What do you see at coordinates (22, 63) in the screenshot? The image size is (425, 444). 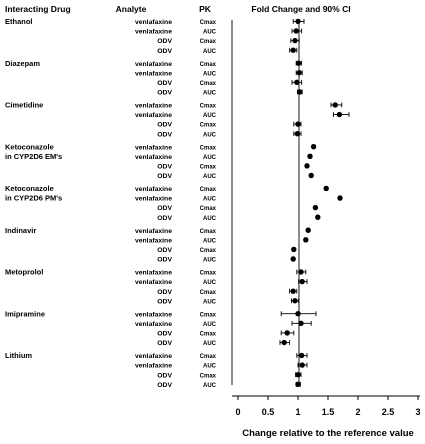 I see `drug-label: Diazepam` at bounding box center [22, 63].